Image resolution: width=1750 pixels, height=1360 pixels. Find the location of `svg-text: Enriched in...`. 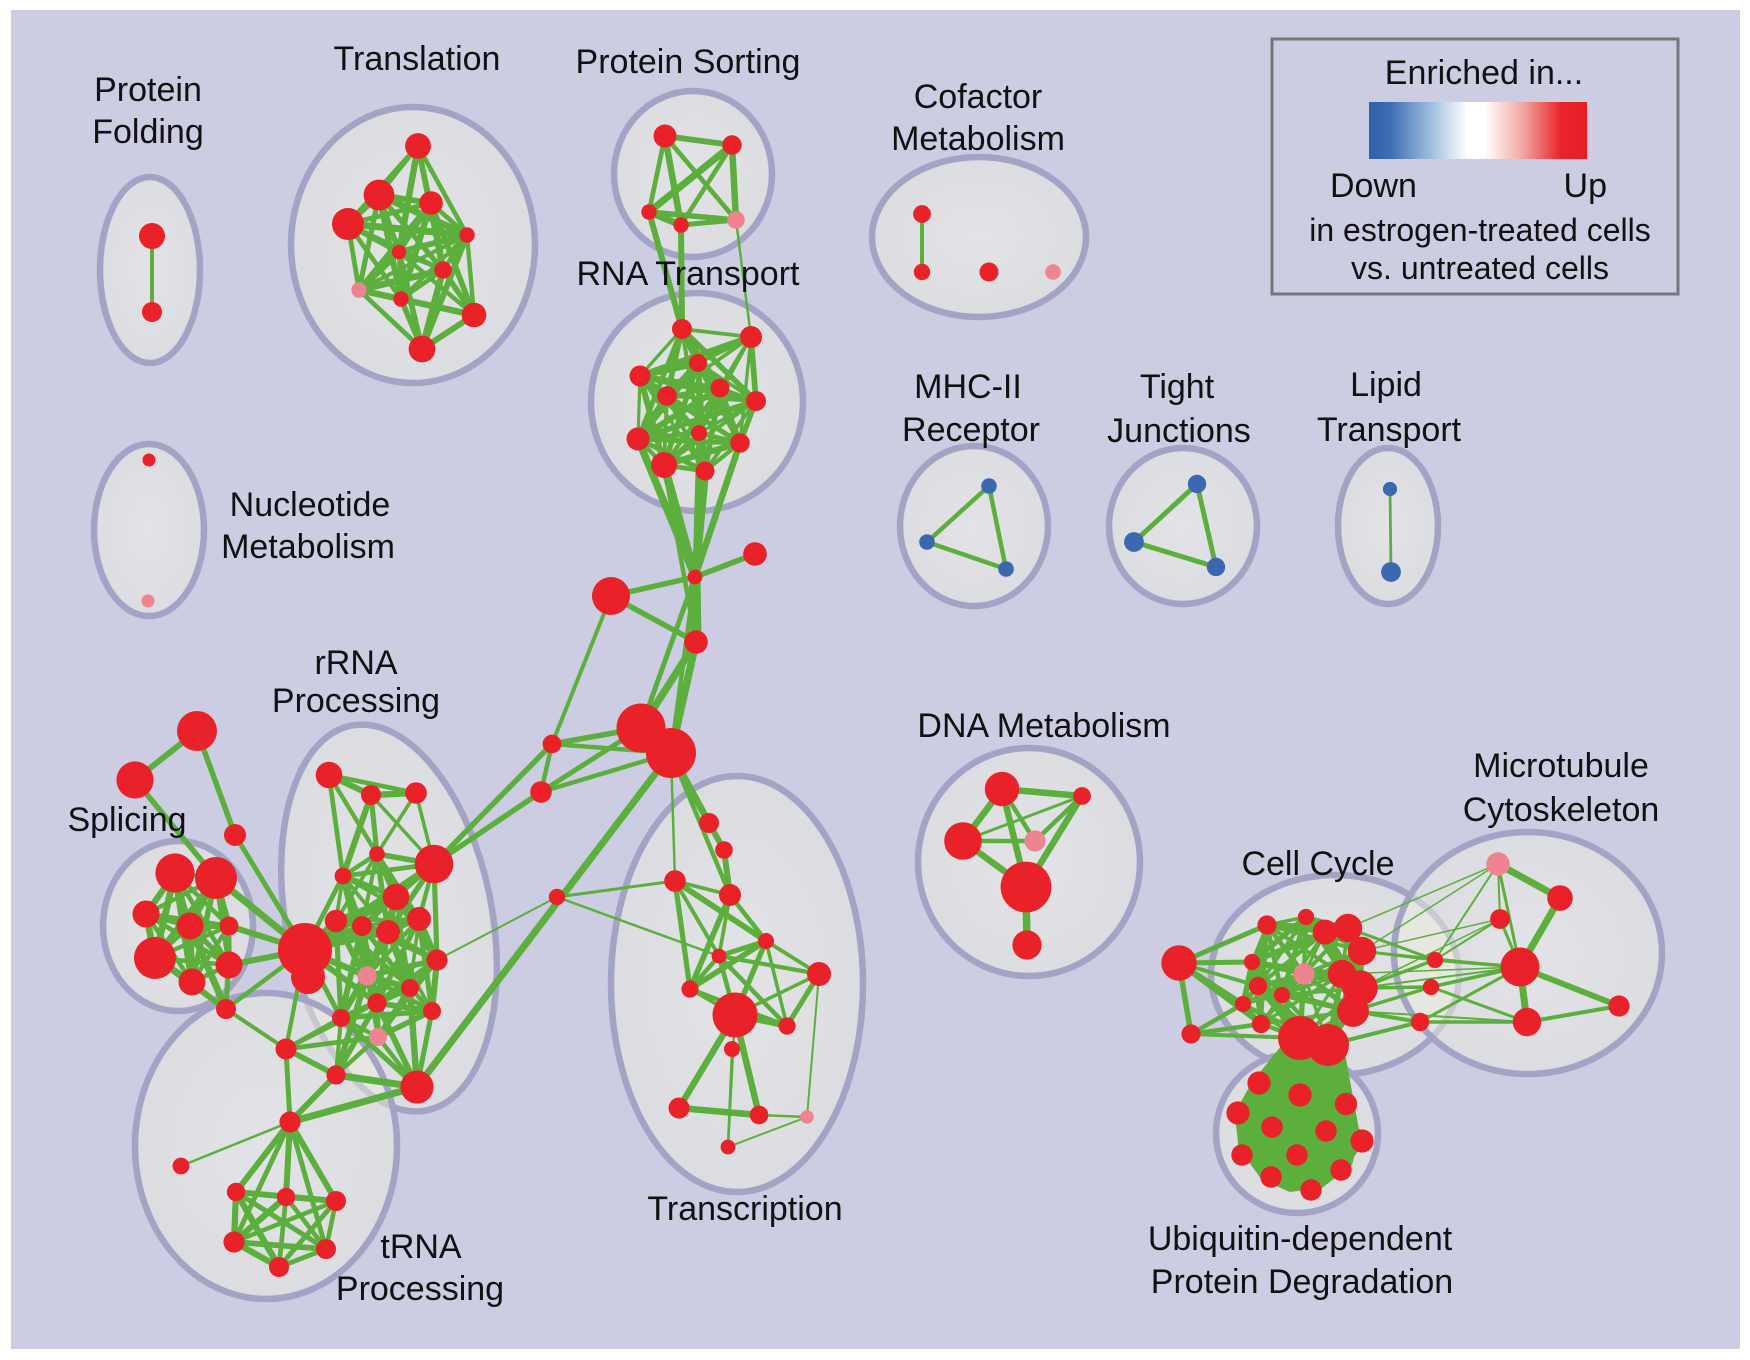

svg-text: Enriched in... is located at coordinates (1484, 73).